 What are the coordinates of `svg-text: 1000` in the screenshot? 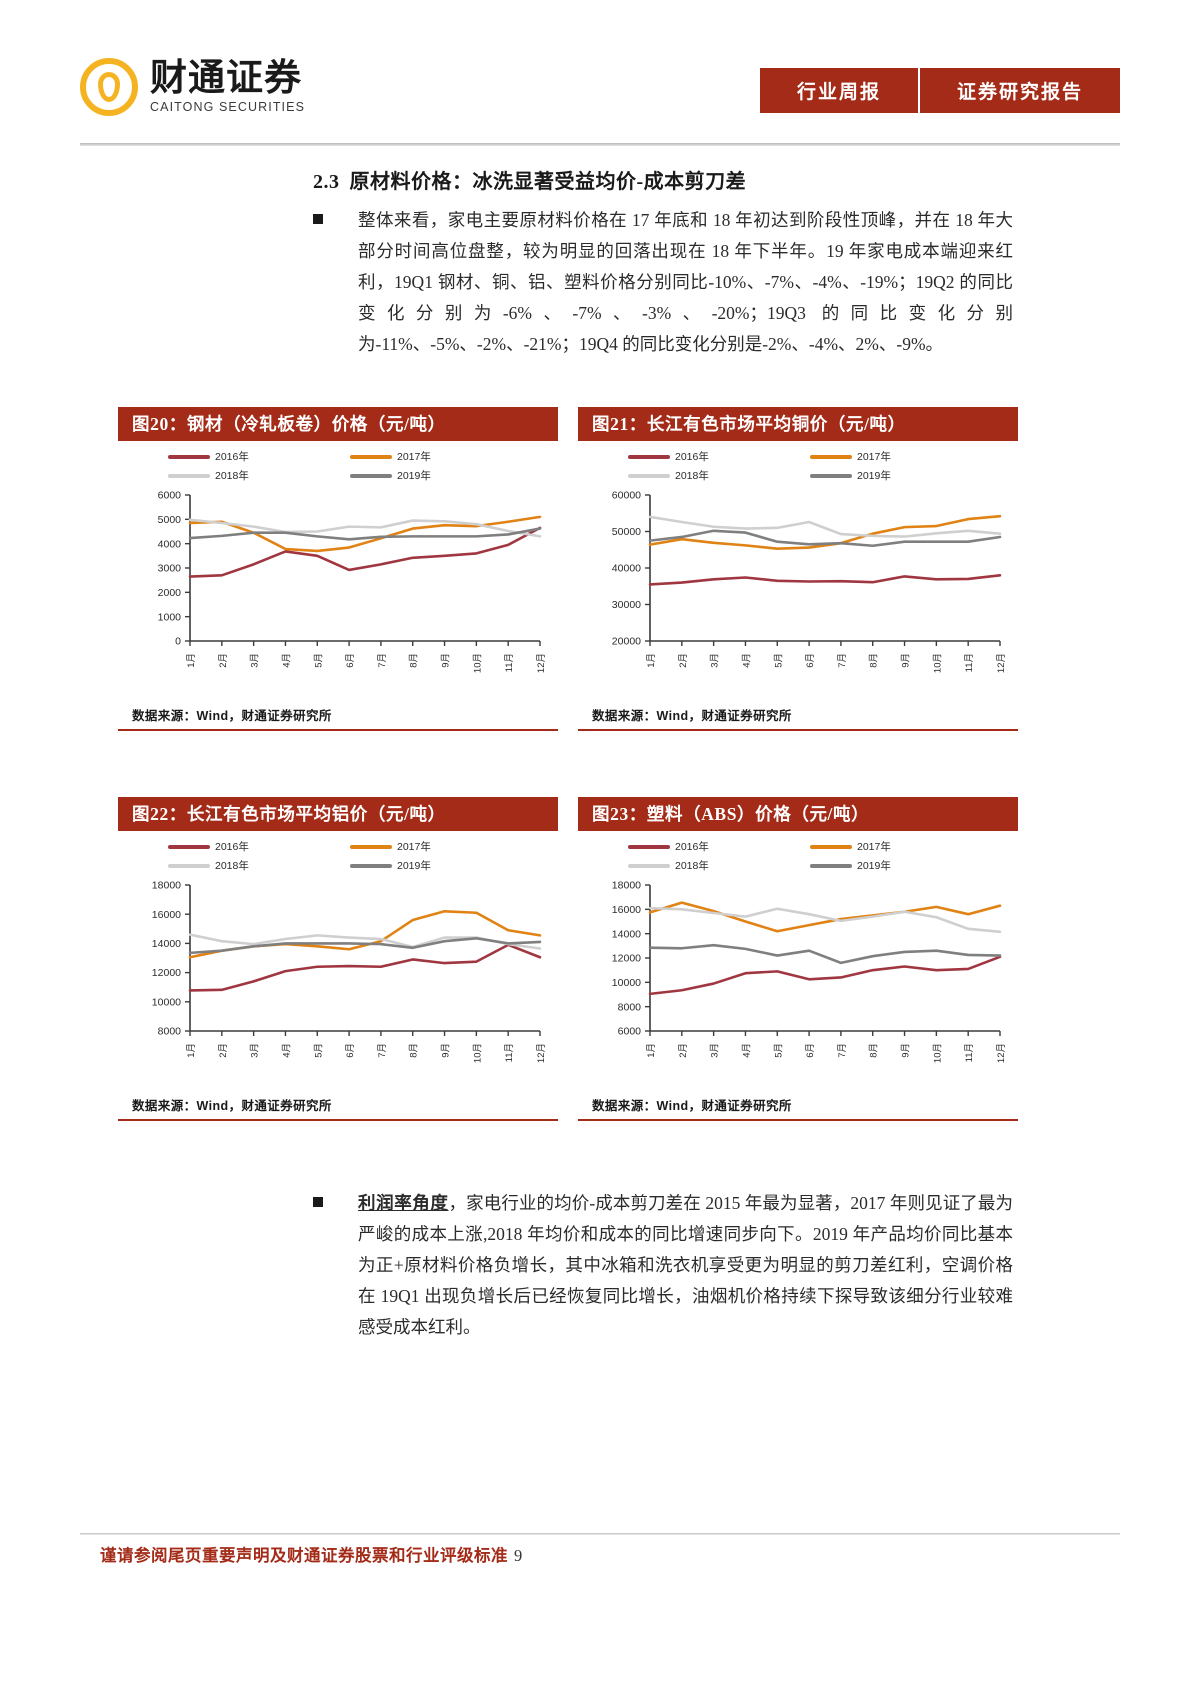 It's located at (170, 617).